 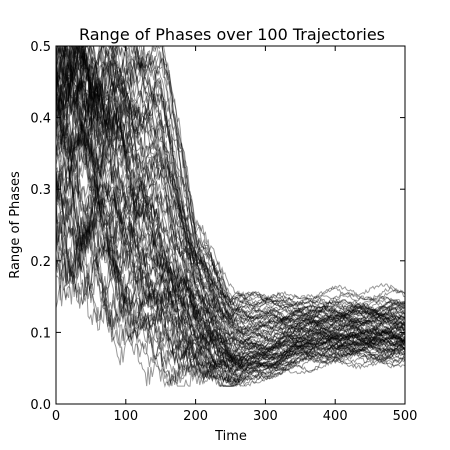 I want to click on y-tick-label: 0.5, so click(x=40, y=47).